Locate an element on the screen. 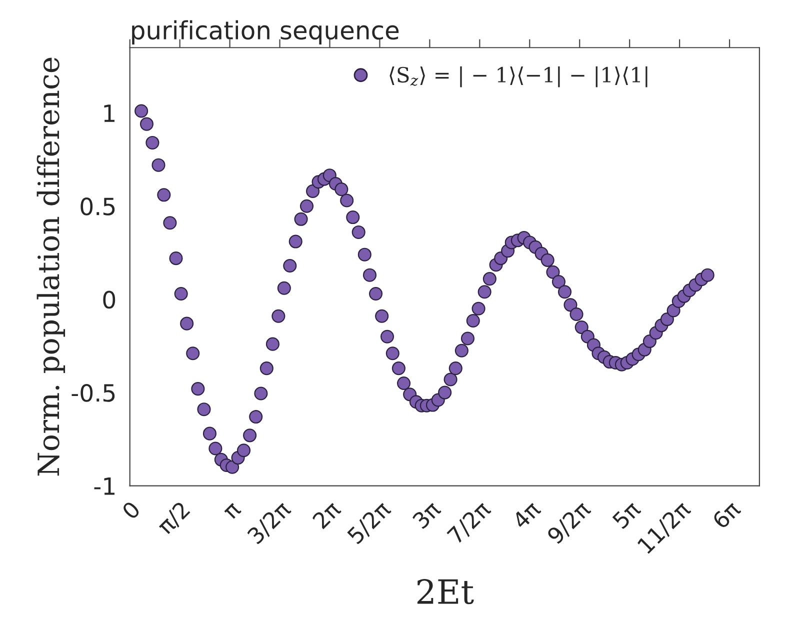 The height and width of the screenshot is (635, 787). x-tick-label: 3π is located at coordinates (427, 515).